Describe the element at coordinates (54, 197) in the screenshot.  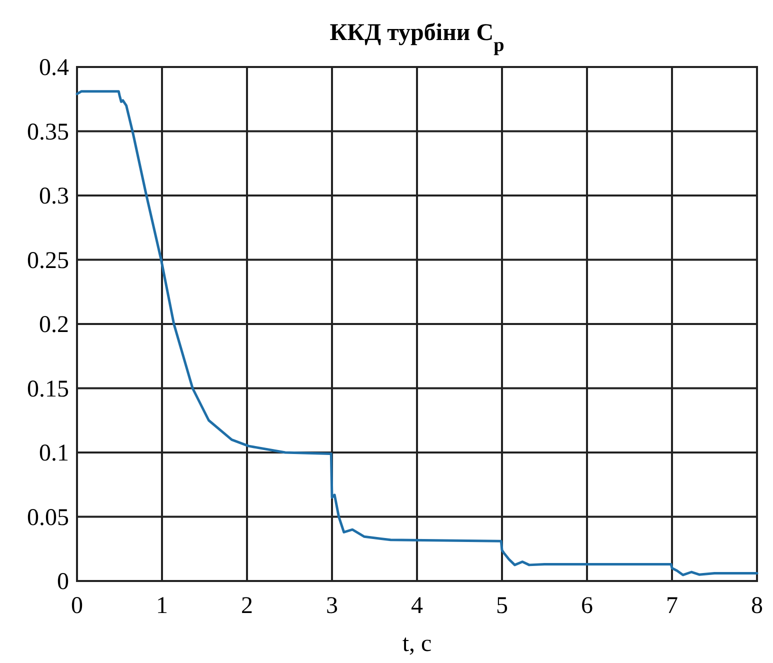
I see `y-tick-label: 0.3` at that location.